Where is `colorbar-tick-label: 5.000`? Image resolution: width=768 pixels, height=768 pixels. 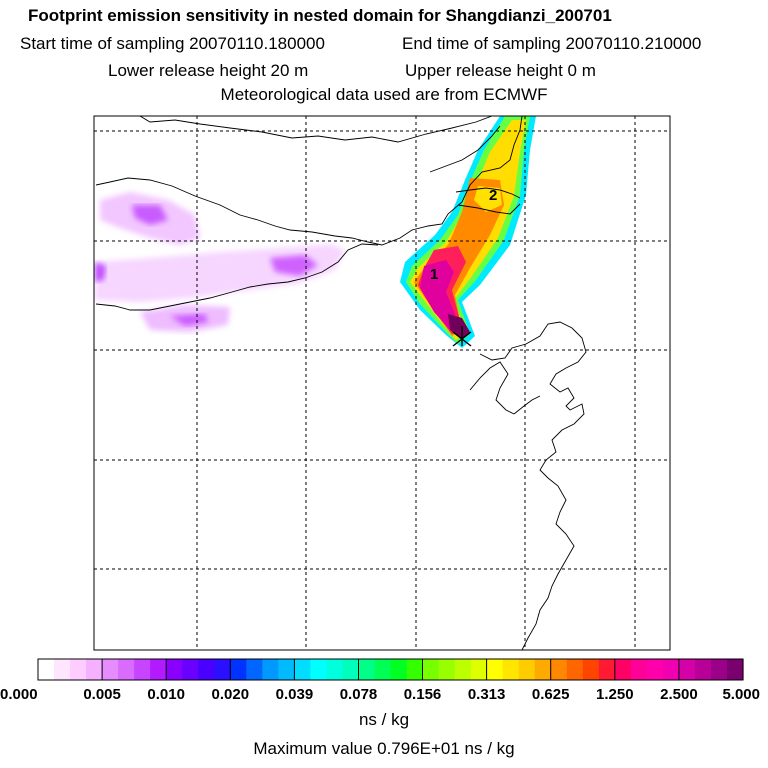
colorbar-tick-label: 5.000 is located at coordinates (741, 694).